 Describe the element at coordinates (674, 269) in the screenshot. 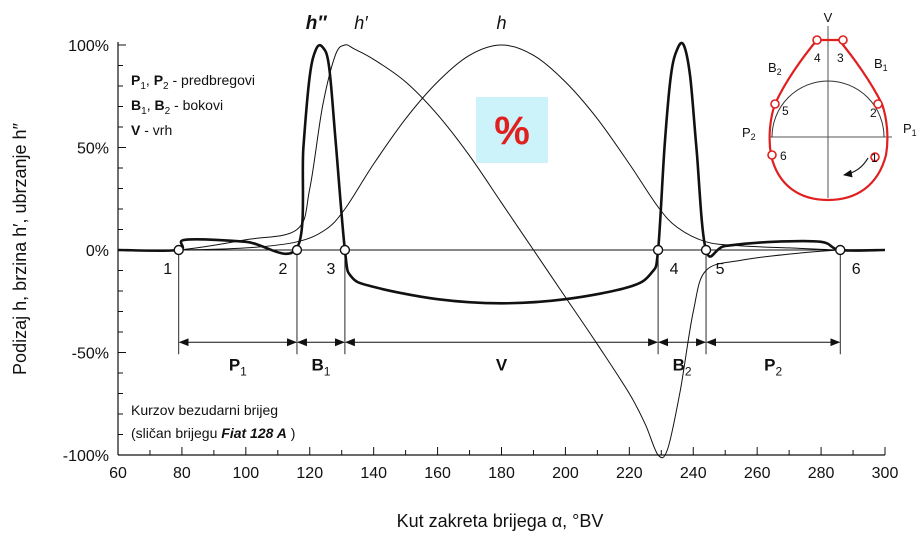

I see `key-point-label-4: 4` at that location.